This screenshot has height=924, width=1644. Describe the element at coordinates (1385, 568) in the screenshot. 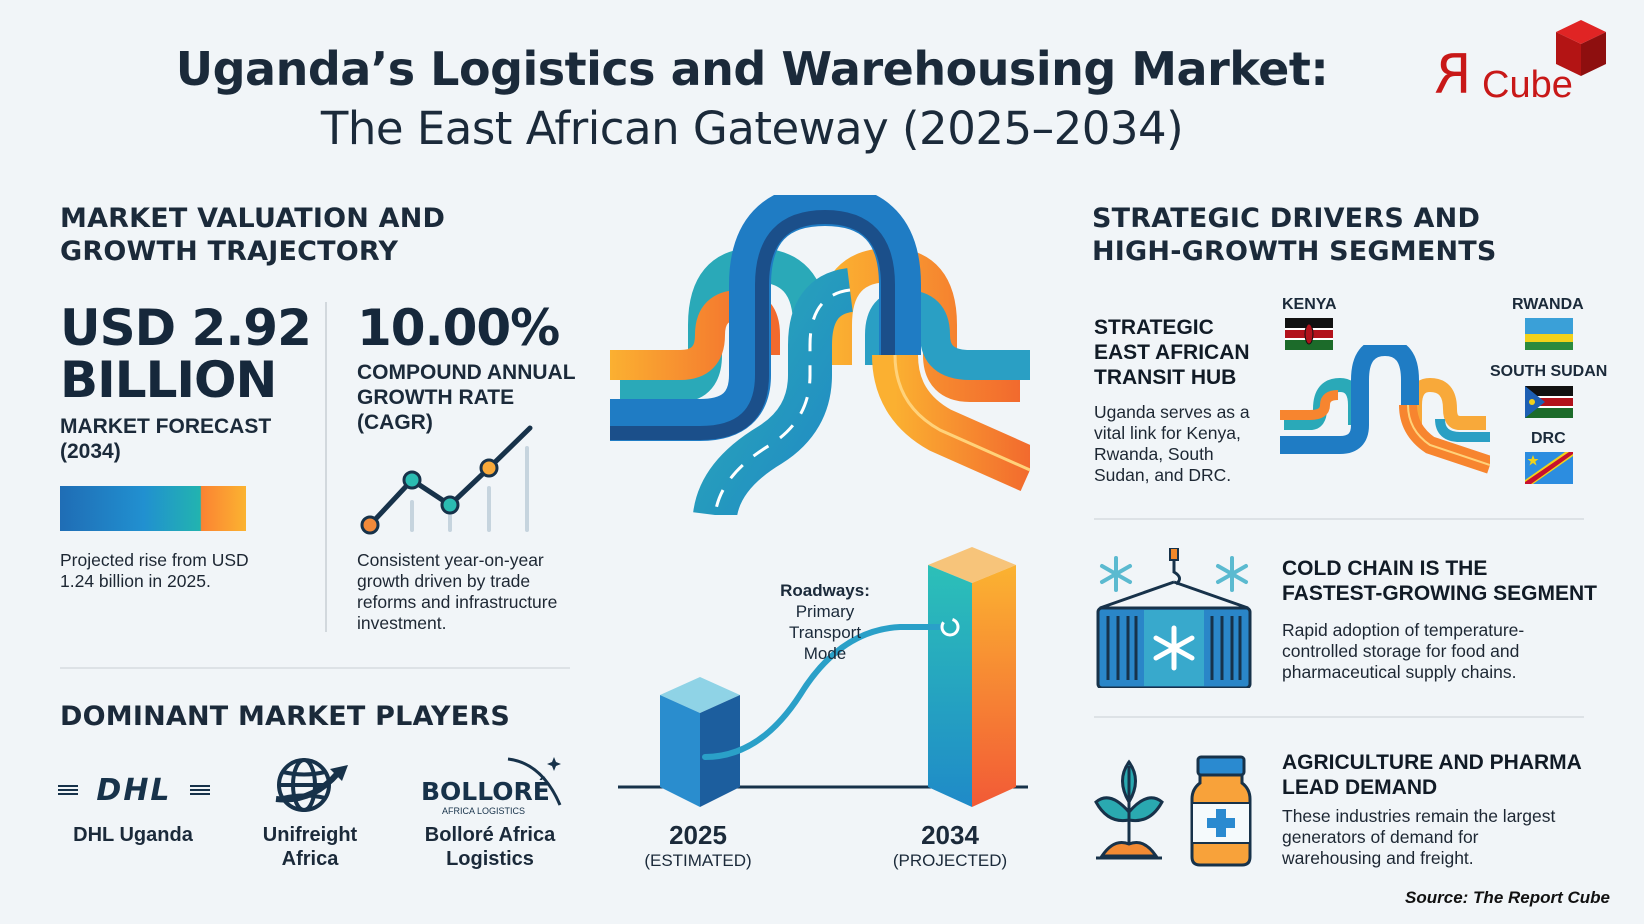

I see `title-line: COLD CHAIN IS THE` at that location.